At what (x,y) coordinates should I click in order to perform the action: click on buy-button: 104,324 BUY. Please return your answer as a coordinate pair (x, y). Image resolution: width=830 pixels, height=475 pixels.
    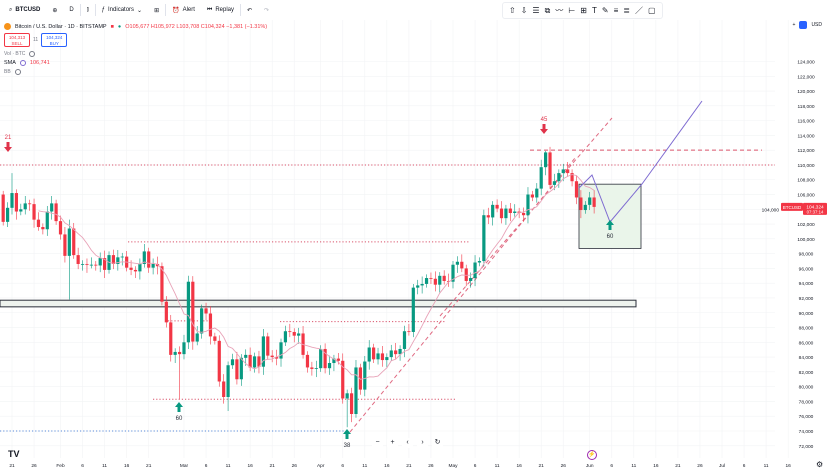
    Looking at the image, I should click on (54, 40).